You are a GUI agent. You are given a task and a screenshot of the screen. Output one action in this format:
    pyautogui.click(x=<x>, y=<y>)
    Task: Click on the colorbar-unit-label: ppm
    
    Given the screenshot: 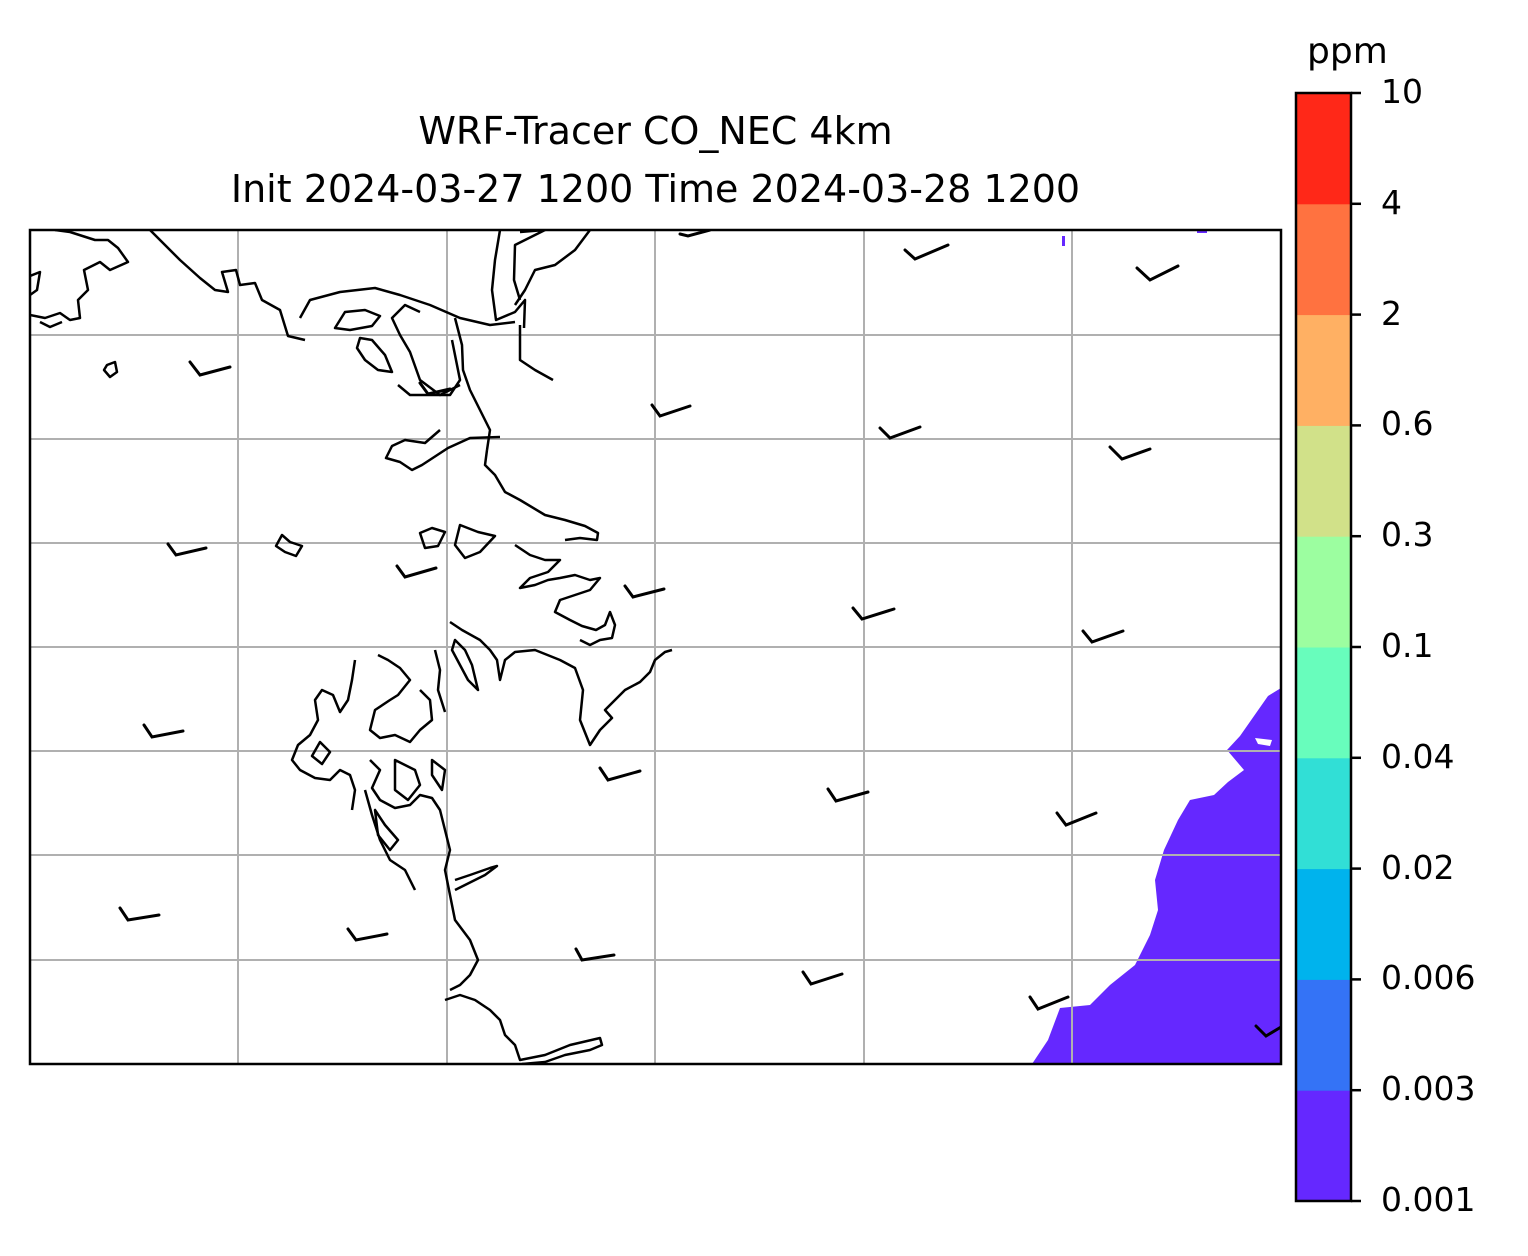 What is the action you would take?
    pyautogui.click(x=1347, y=51)
    